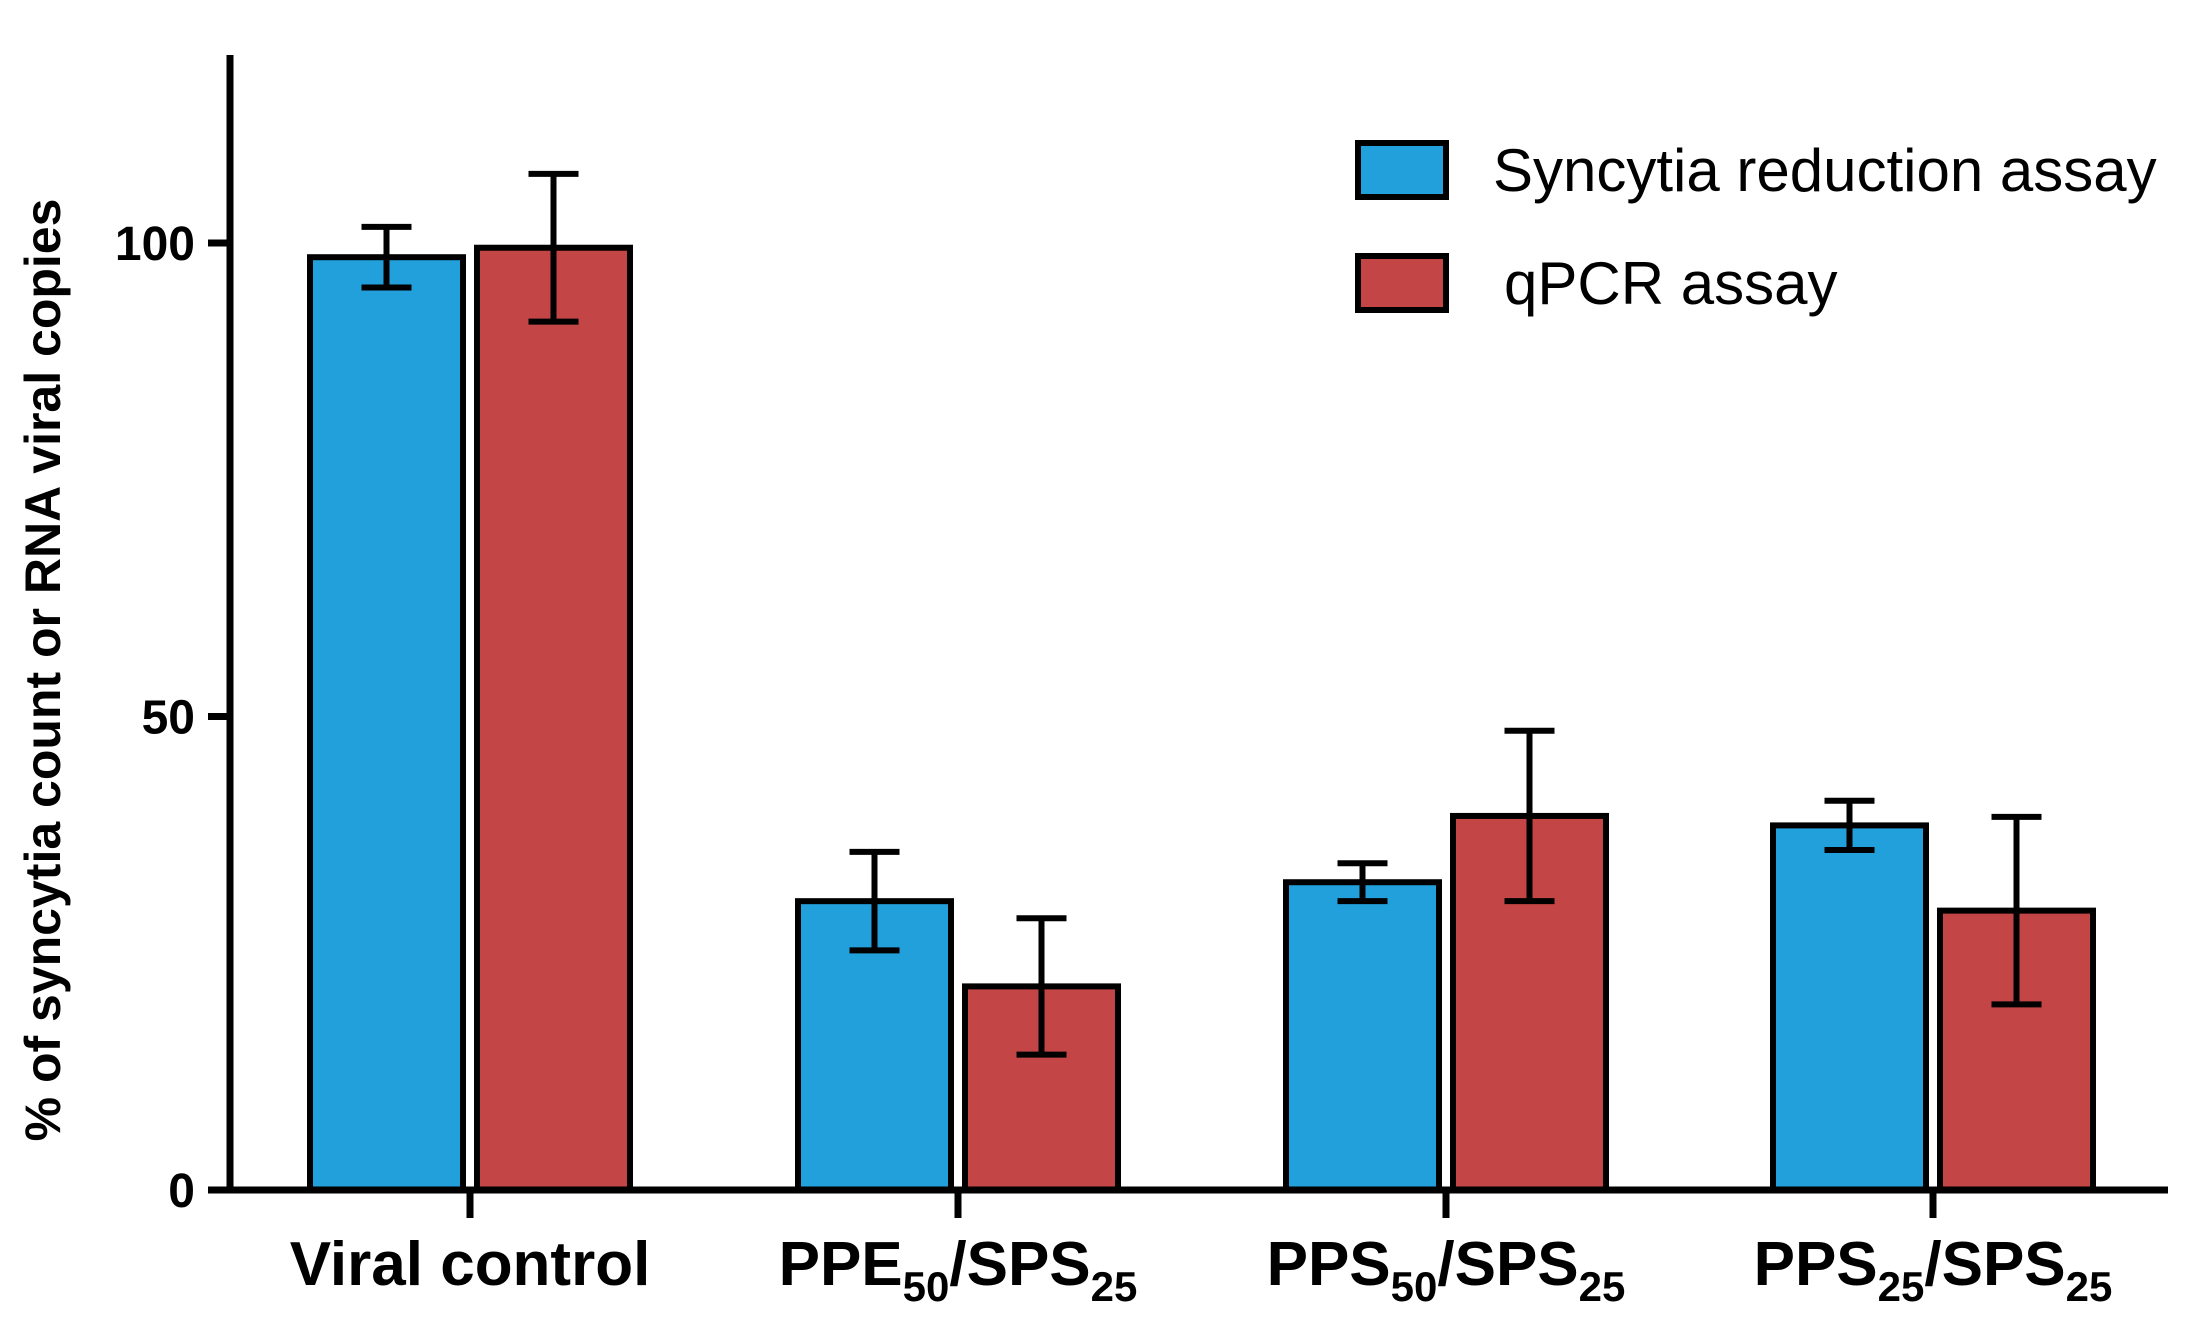 Image resolution: width=2204 pixels, height=1317 pixels. Describe the element at coordinates (1670, 283) in the screenshot. I see `legend-label-1: qPCR assay` at that location.